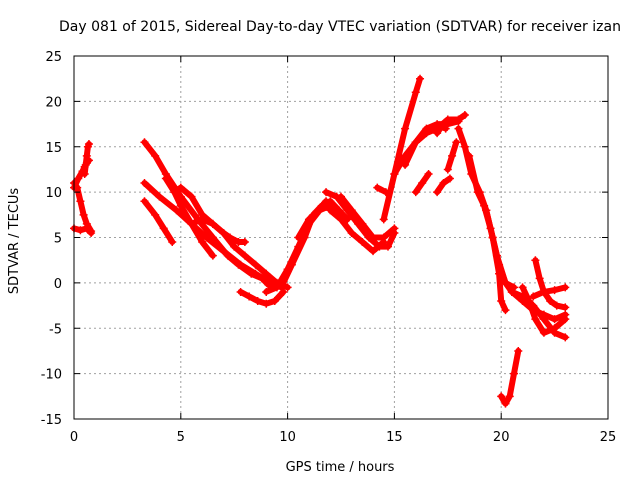  What do you see at coordinates (53, 57) in the screenshot?
I see `y-tick-label: 25` at bounding box center [53, 57].